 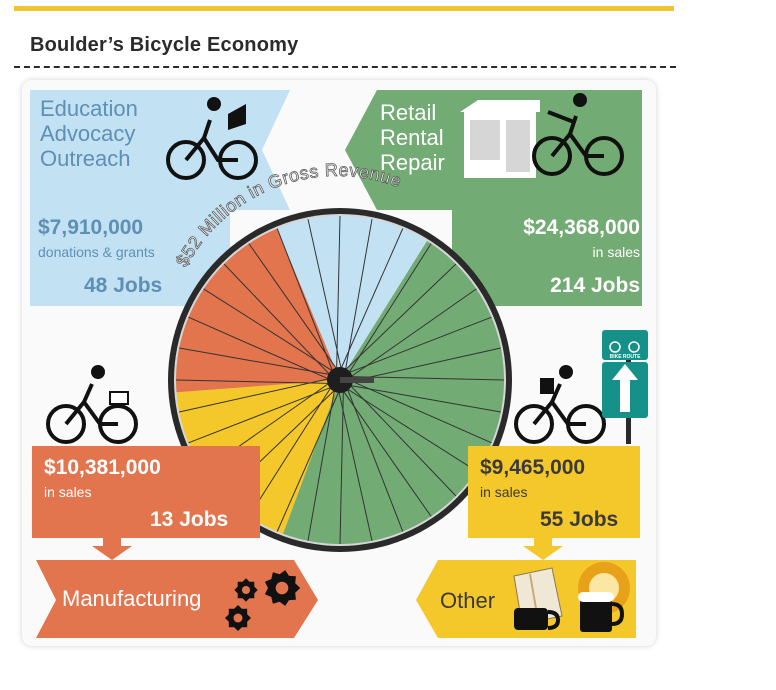 What do you see at coordinates (357, 380) in the screenshot?
I see `wheel-axle` at bounding box center [357, 380].